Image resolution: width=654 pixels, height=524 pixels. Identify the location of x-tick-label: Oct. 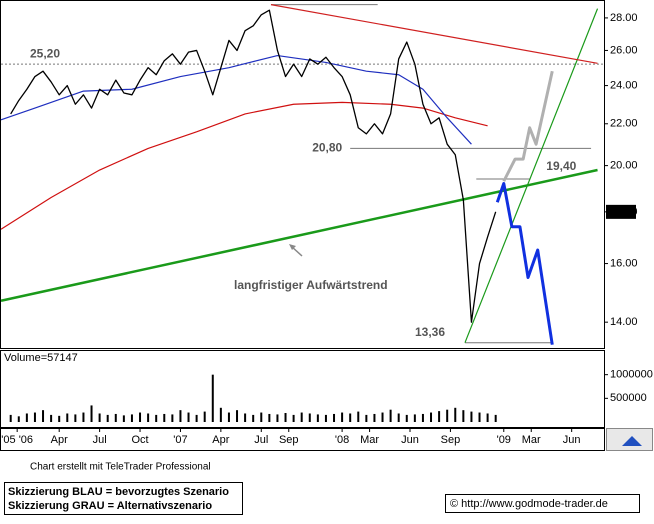
(139, 440).